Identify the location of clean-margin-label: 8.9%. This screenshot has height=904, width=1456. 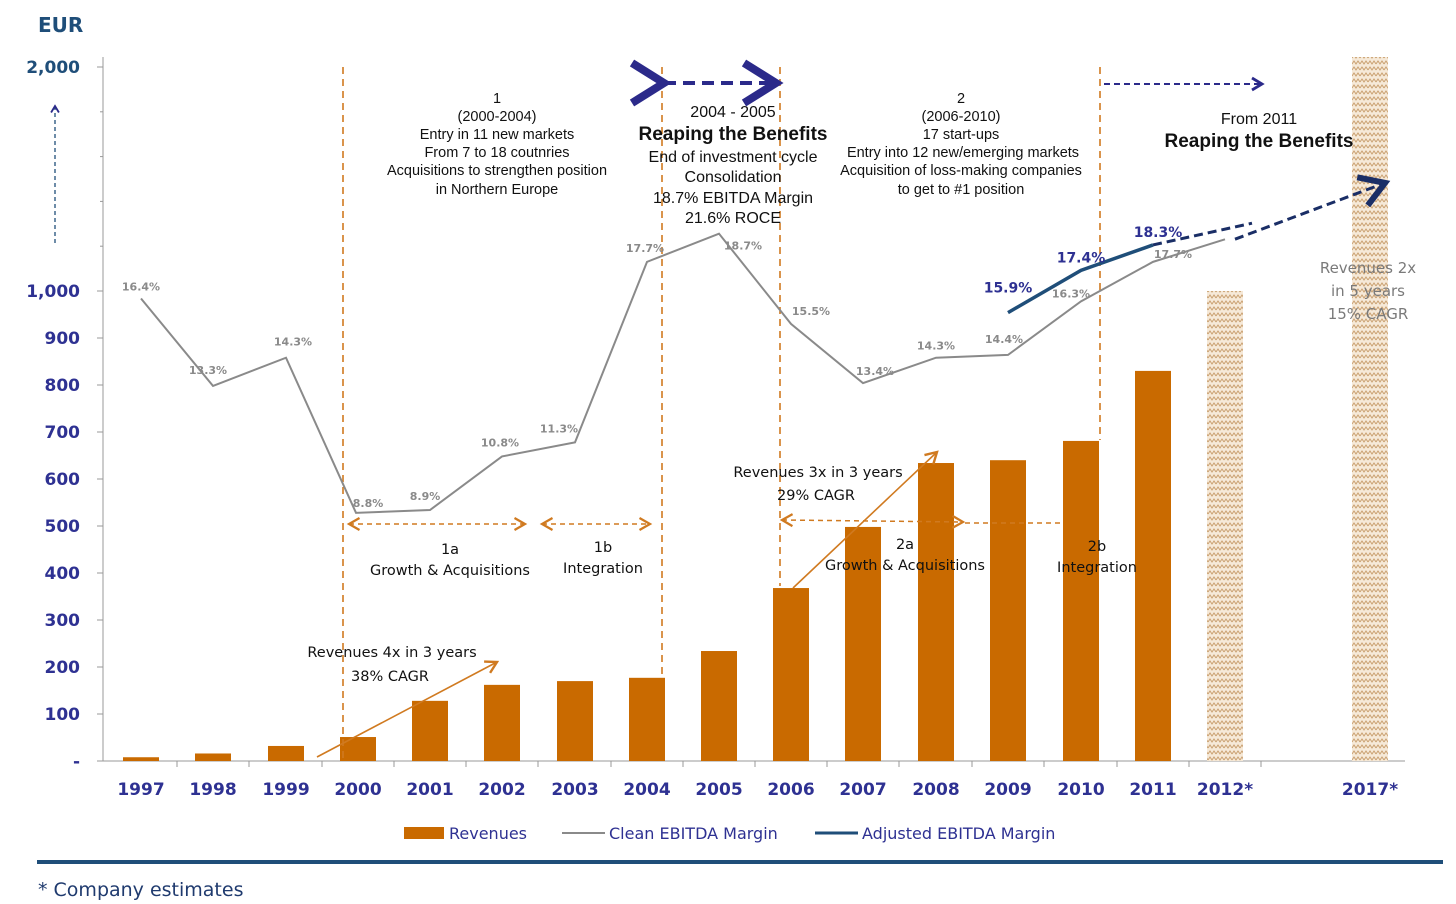
(425, 496).